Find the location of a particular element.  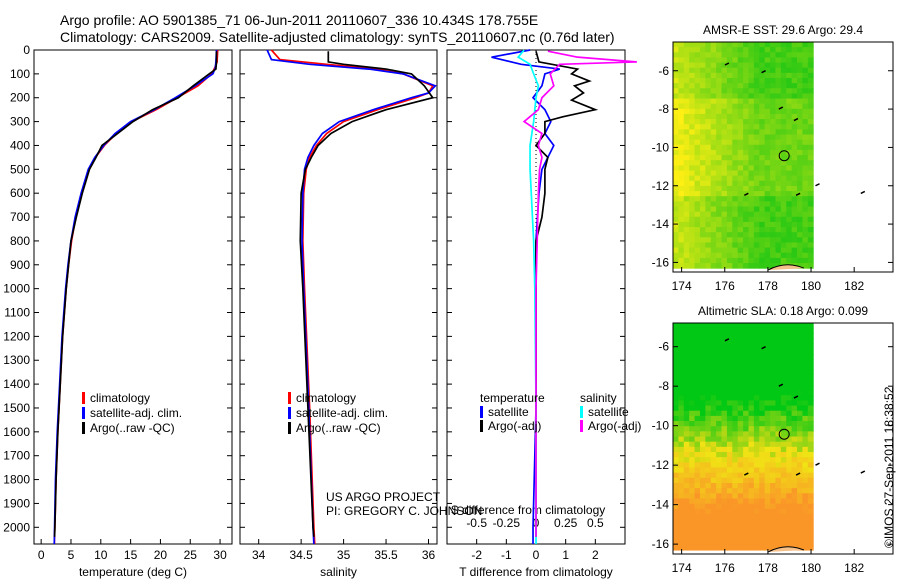

island-outline is located at coordinates (863, 472).